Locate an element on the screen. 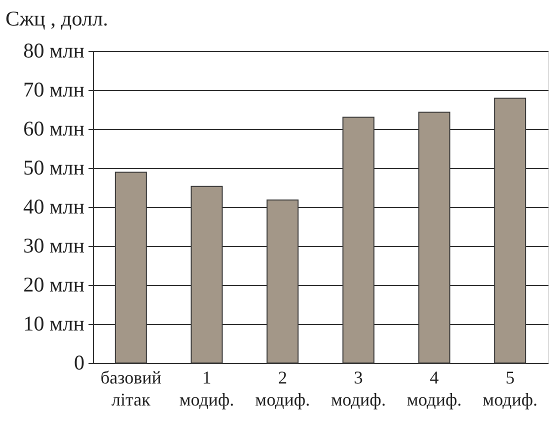  y-tick-label: 0 is located at coordinates (79, 362).